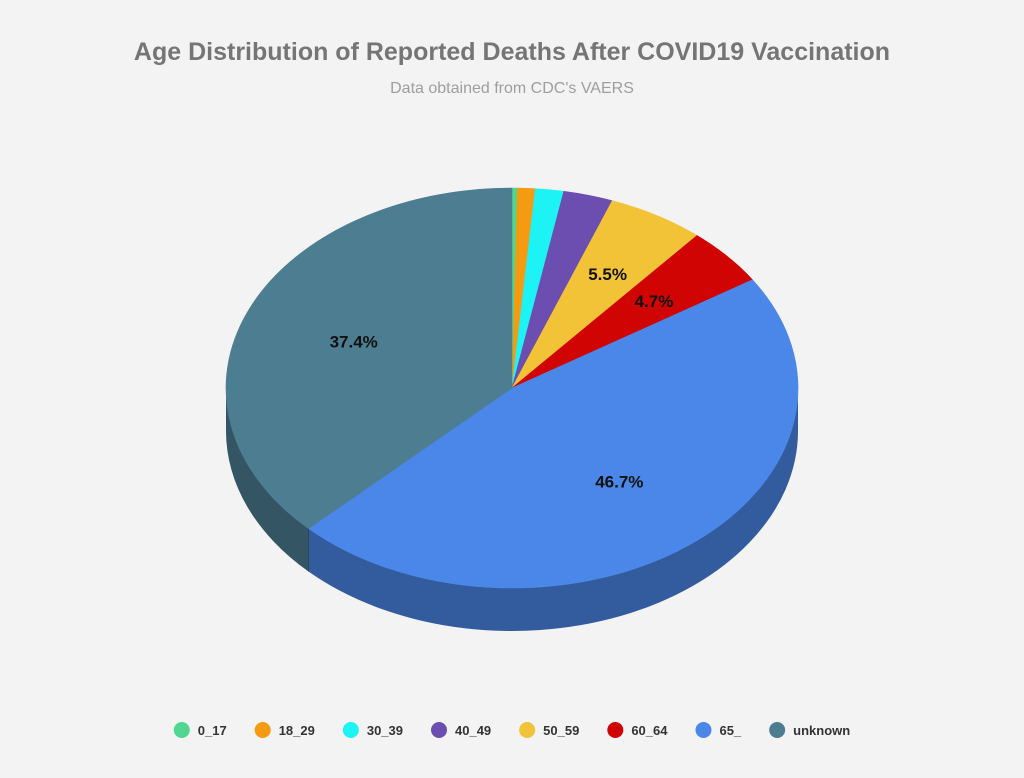 The width and height of the screenshot is (1024, 778). I want to click on legend-label-30-39: 30_39, so click(385, 730).